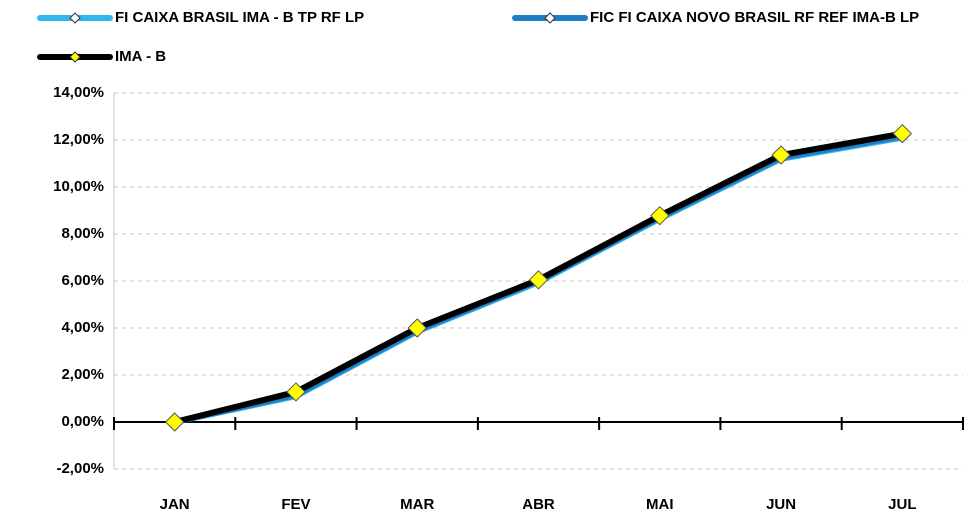 The width and height of the screenshot is (979, 515). I want to click on y-tick-label: -2,00%, so click(80, 468).